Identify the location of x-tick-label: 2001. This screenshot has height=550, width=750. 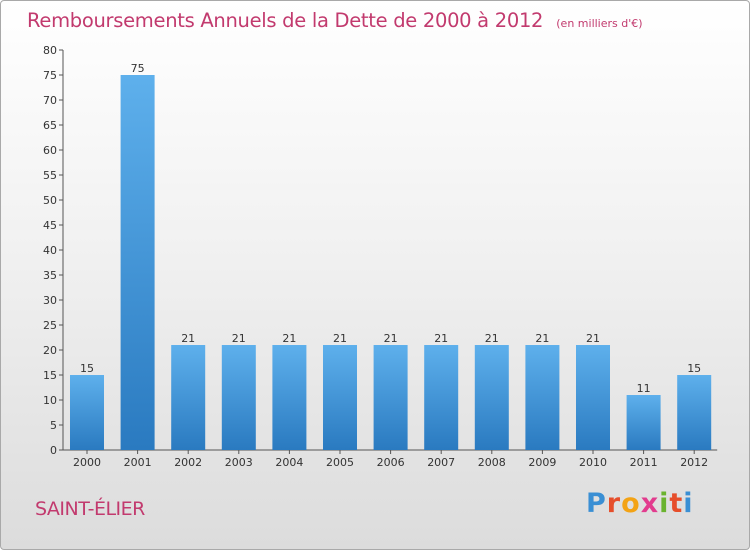
(138, 462).